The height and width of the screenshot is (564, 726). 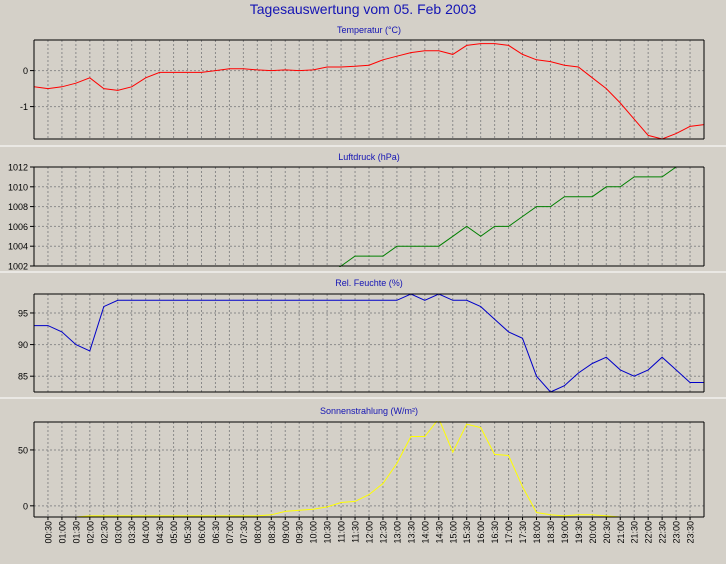 I want to click on x-tick-label: 14:30, so click(x=439, y=532).